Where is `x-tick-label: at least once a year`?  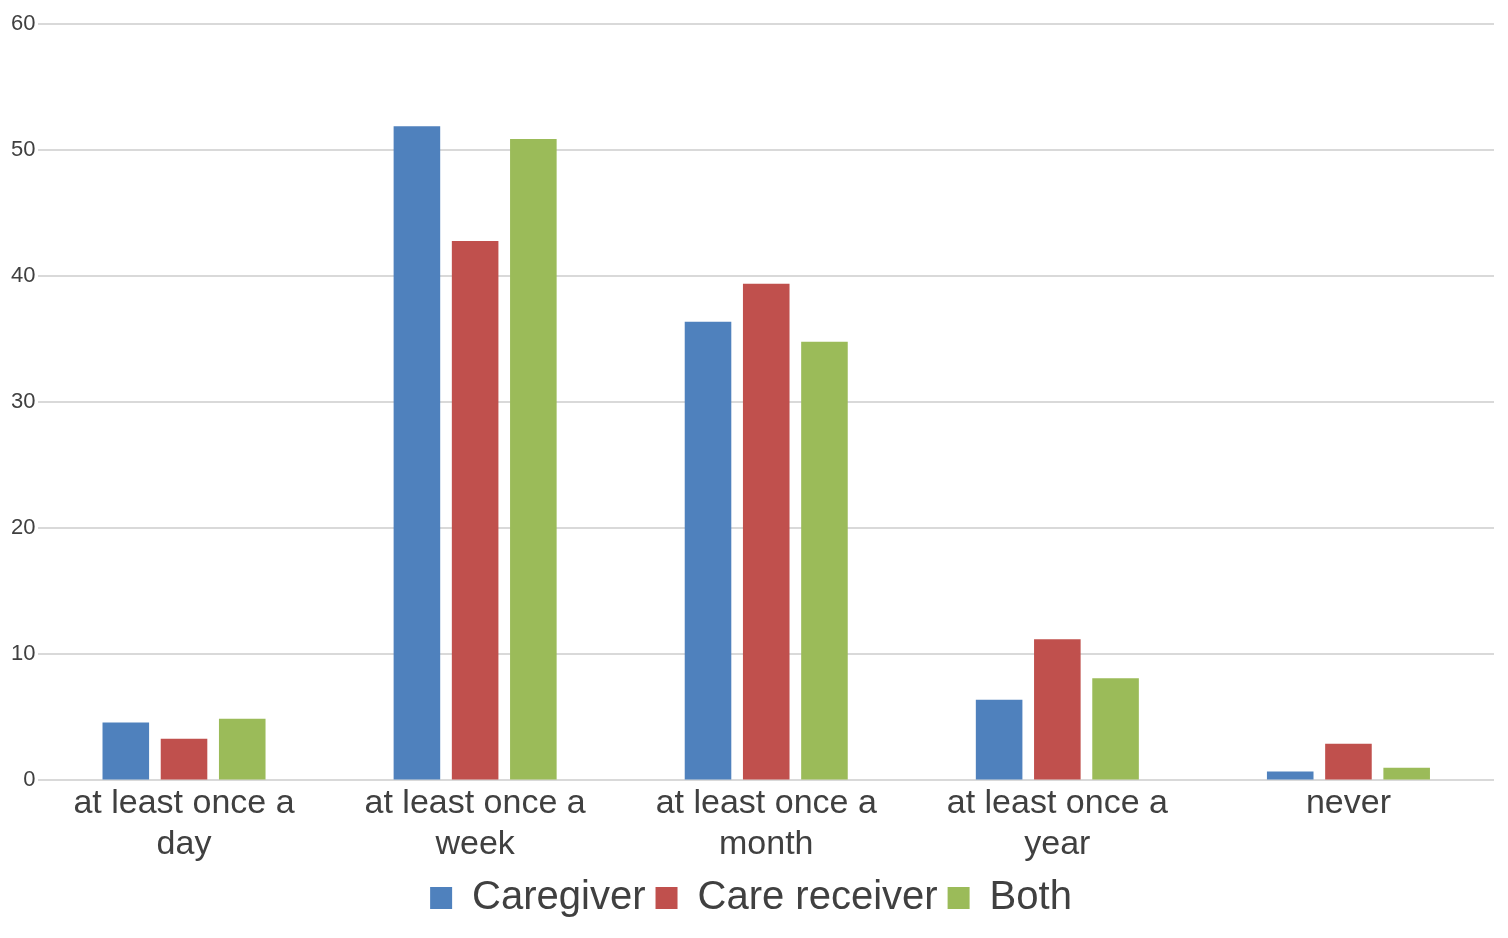
x-tick-label: at least once a year is located at coordinates (1057, 821).